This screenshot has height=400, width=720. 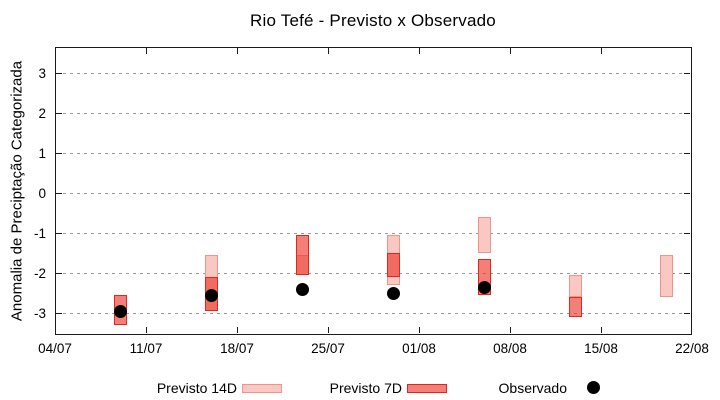 I want to click on x-tick-label: 01/08, so click(x=419, y=348).